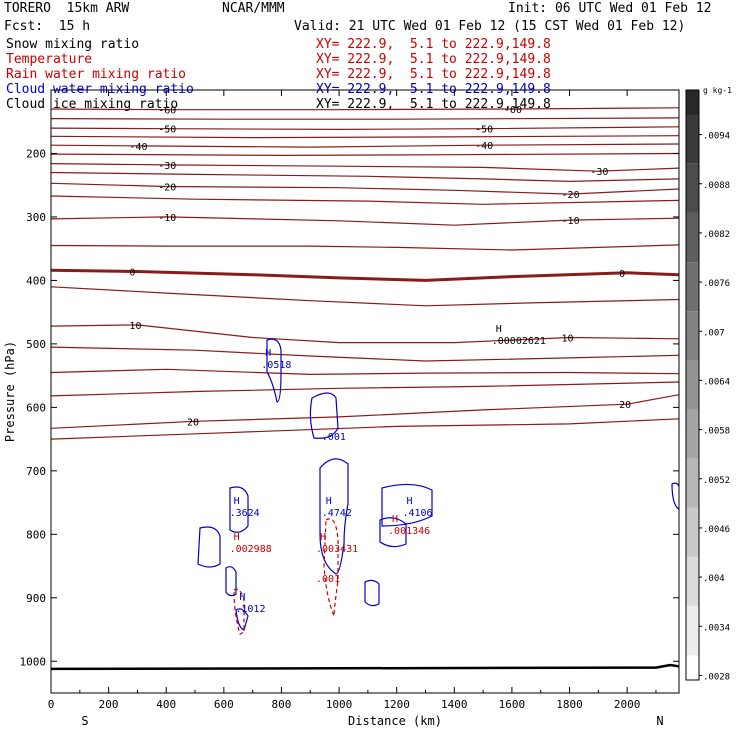 The image size is (740, 740). I want to click on colorbar-tick-label: .0076, so click(716, 284).